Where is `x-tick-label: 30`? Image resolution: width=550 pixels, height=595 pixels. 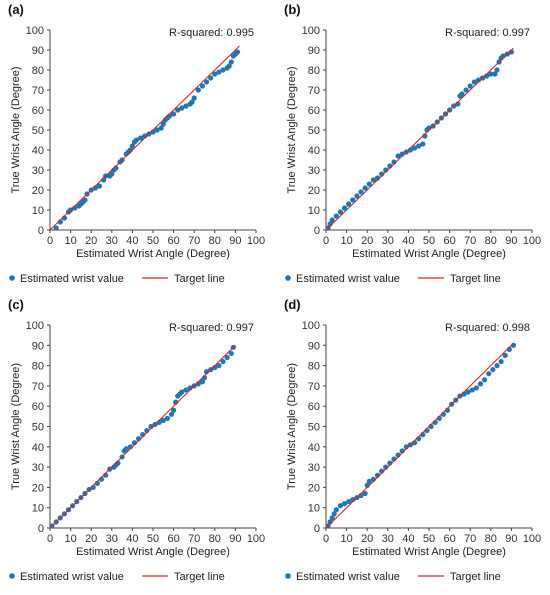
x-tick-label: 30 is located at coordinates (112, 539).